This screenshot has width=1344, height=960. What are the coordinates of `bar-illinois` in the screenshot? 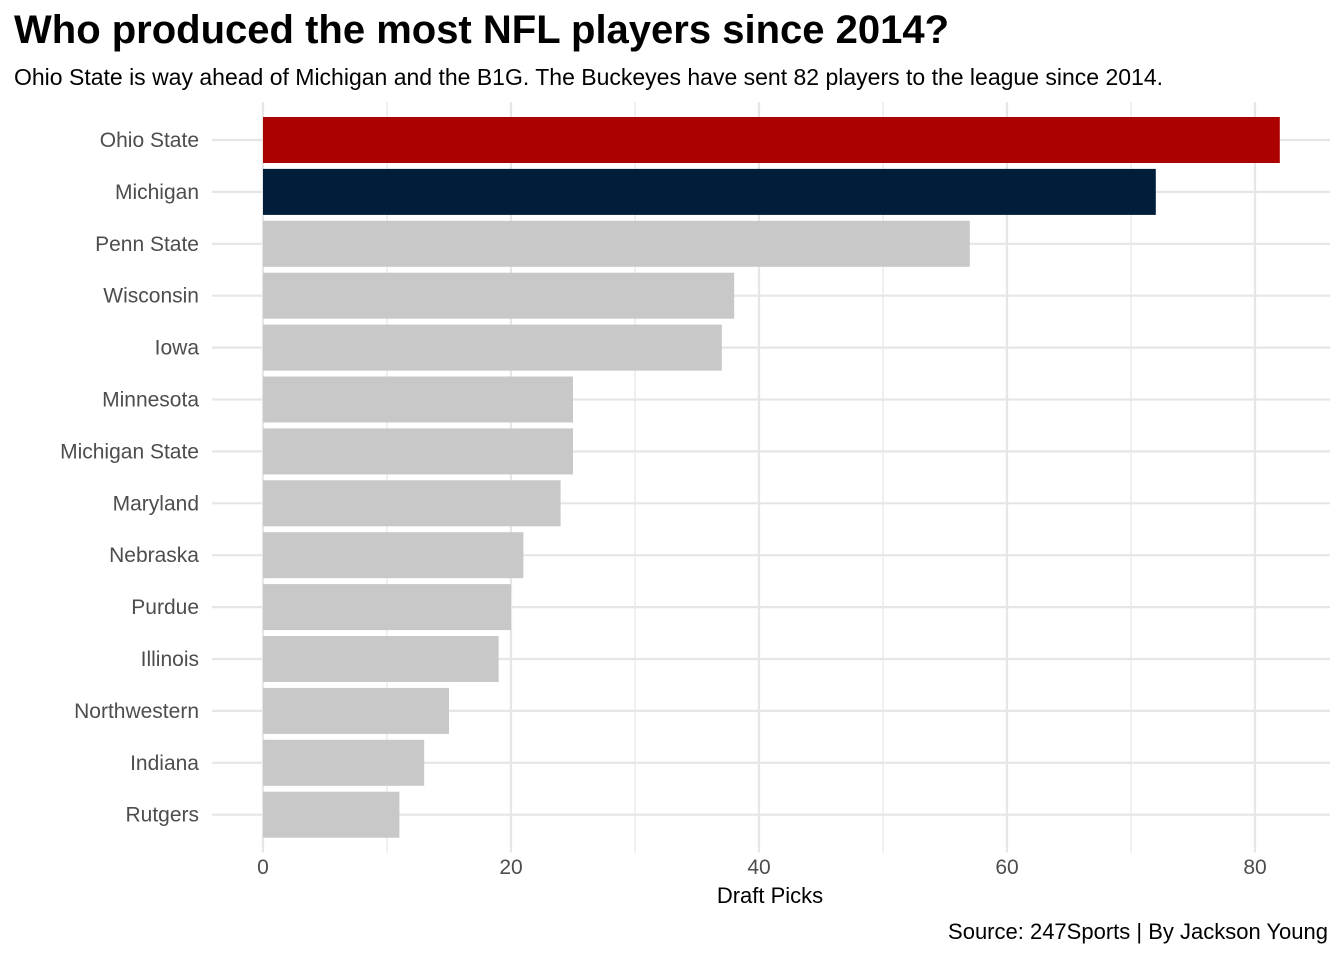 It's located at (381, 659).